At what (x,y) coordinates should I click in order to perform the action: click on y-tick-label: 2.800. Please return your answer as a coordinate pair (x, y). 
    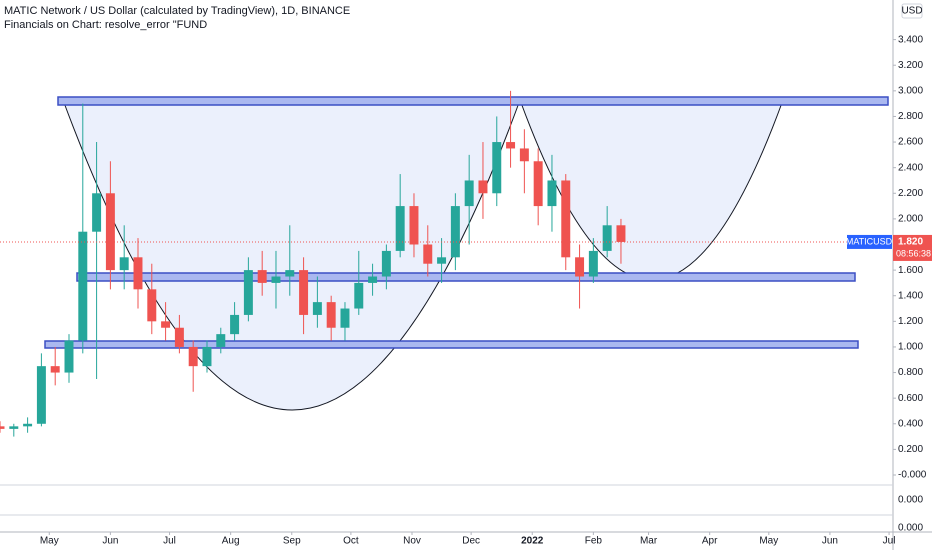
    Looking at the image, I should click on (910, 116).